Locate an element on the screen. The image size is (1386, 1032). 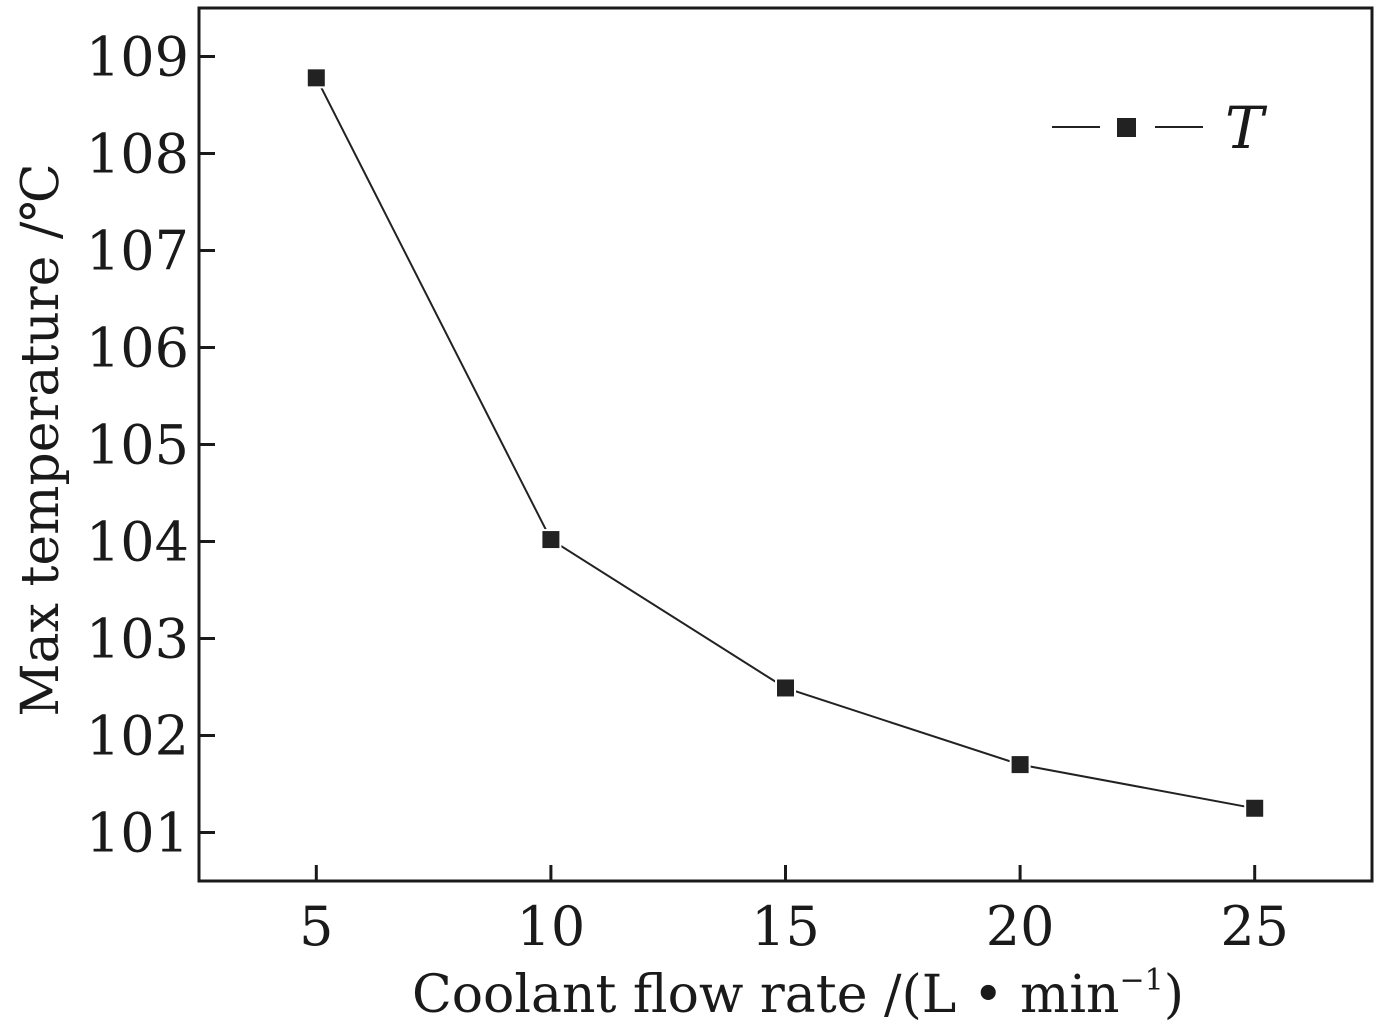
legend-label-t: T is located at coordinates (1246, 128).